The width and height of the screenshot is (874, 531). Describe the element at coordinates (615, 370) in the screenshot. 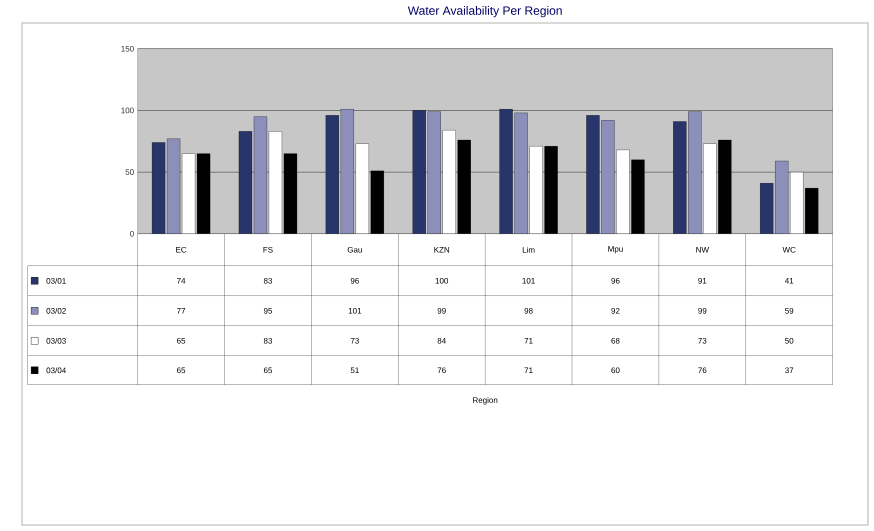

I see `data-label: 60` at that location.